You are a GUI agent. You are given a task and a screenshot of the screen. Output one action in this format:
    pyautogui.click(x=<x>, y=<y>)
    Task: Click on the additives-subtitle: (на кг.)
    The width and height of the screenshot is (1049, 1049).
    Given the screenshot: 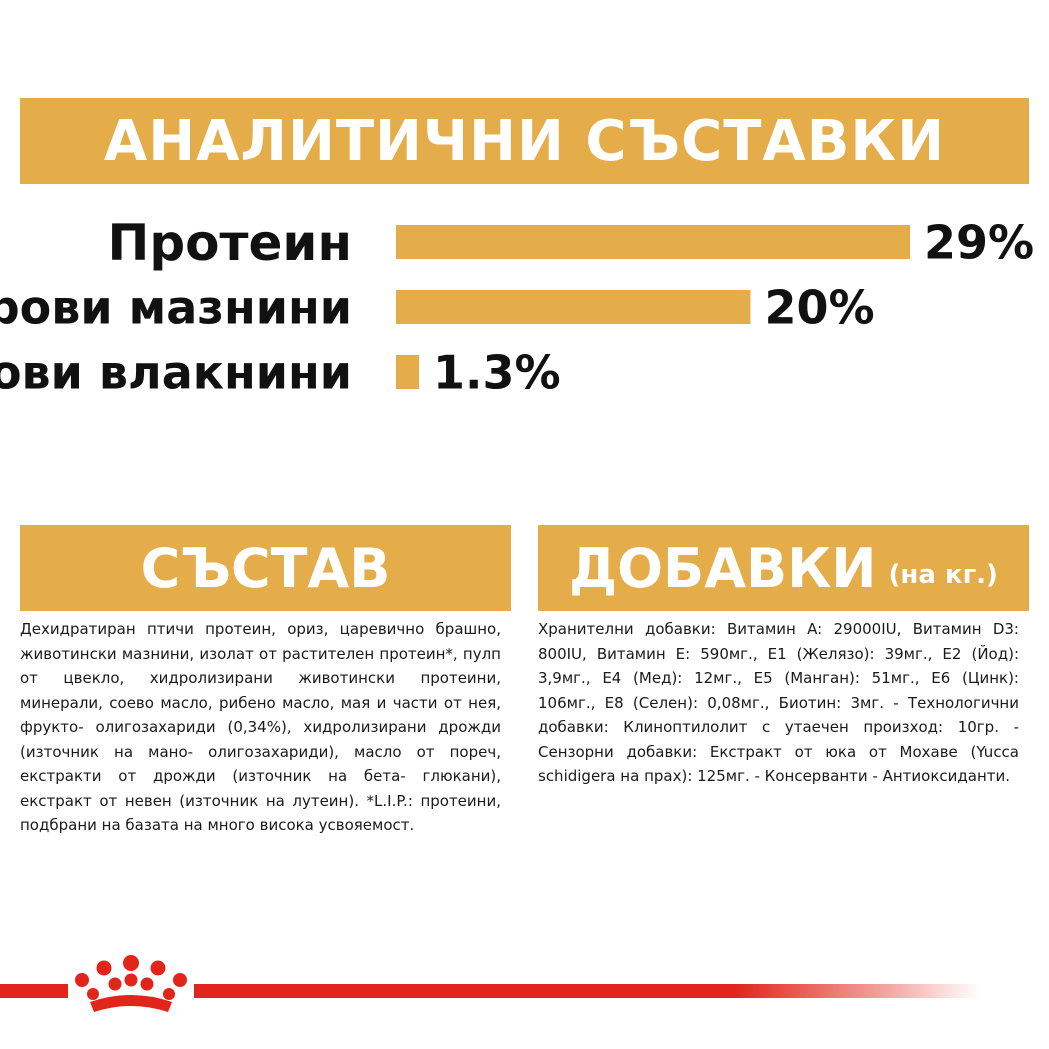 What is the action you would take?
    pyautogui.click(x=943, y=575)
    